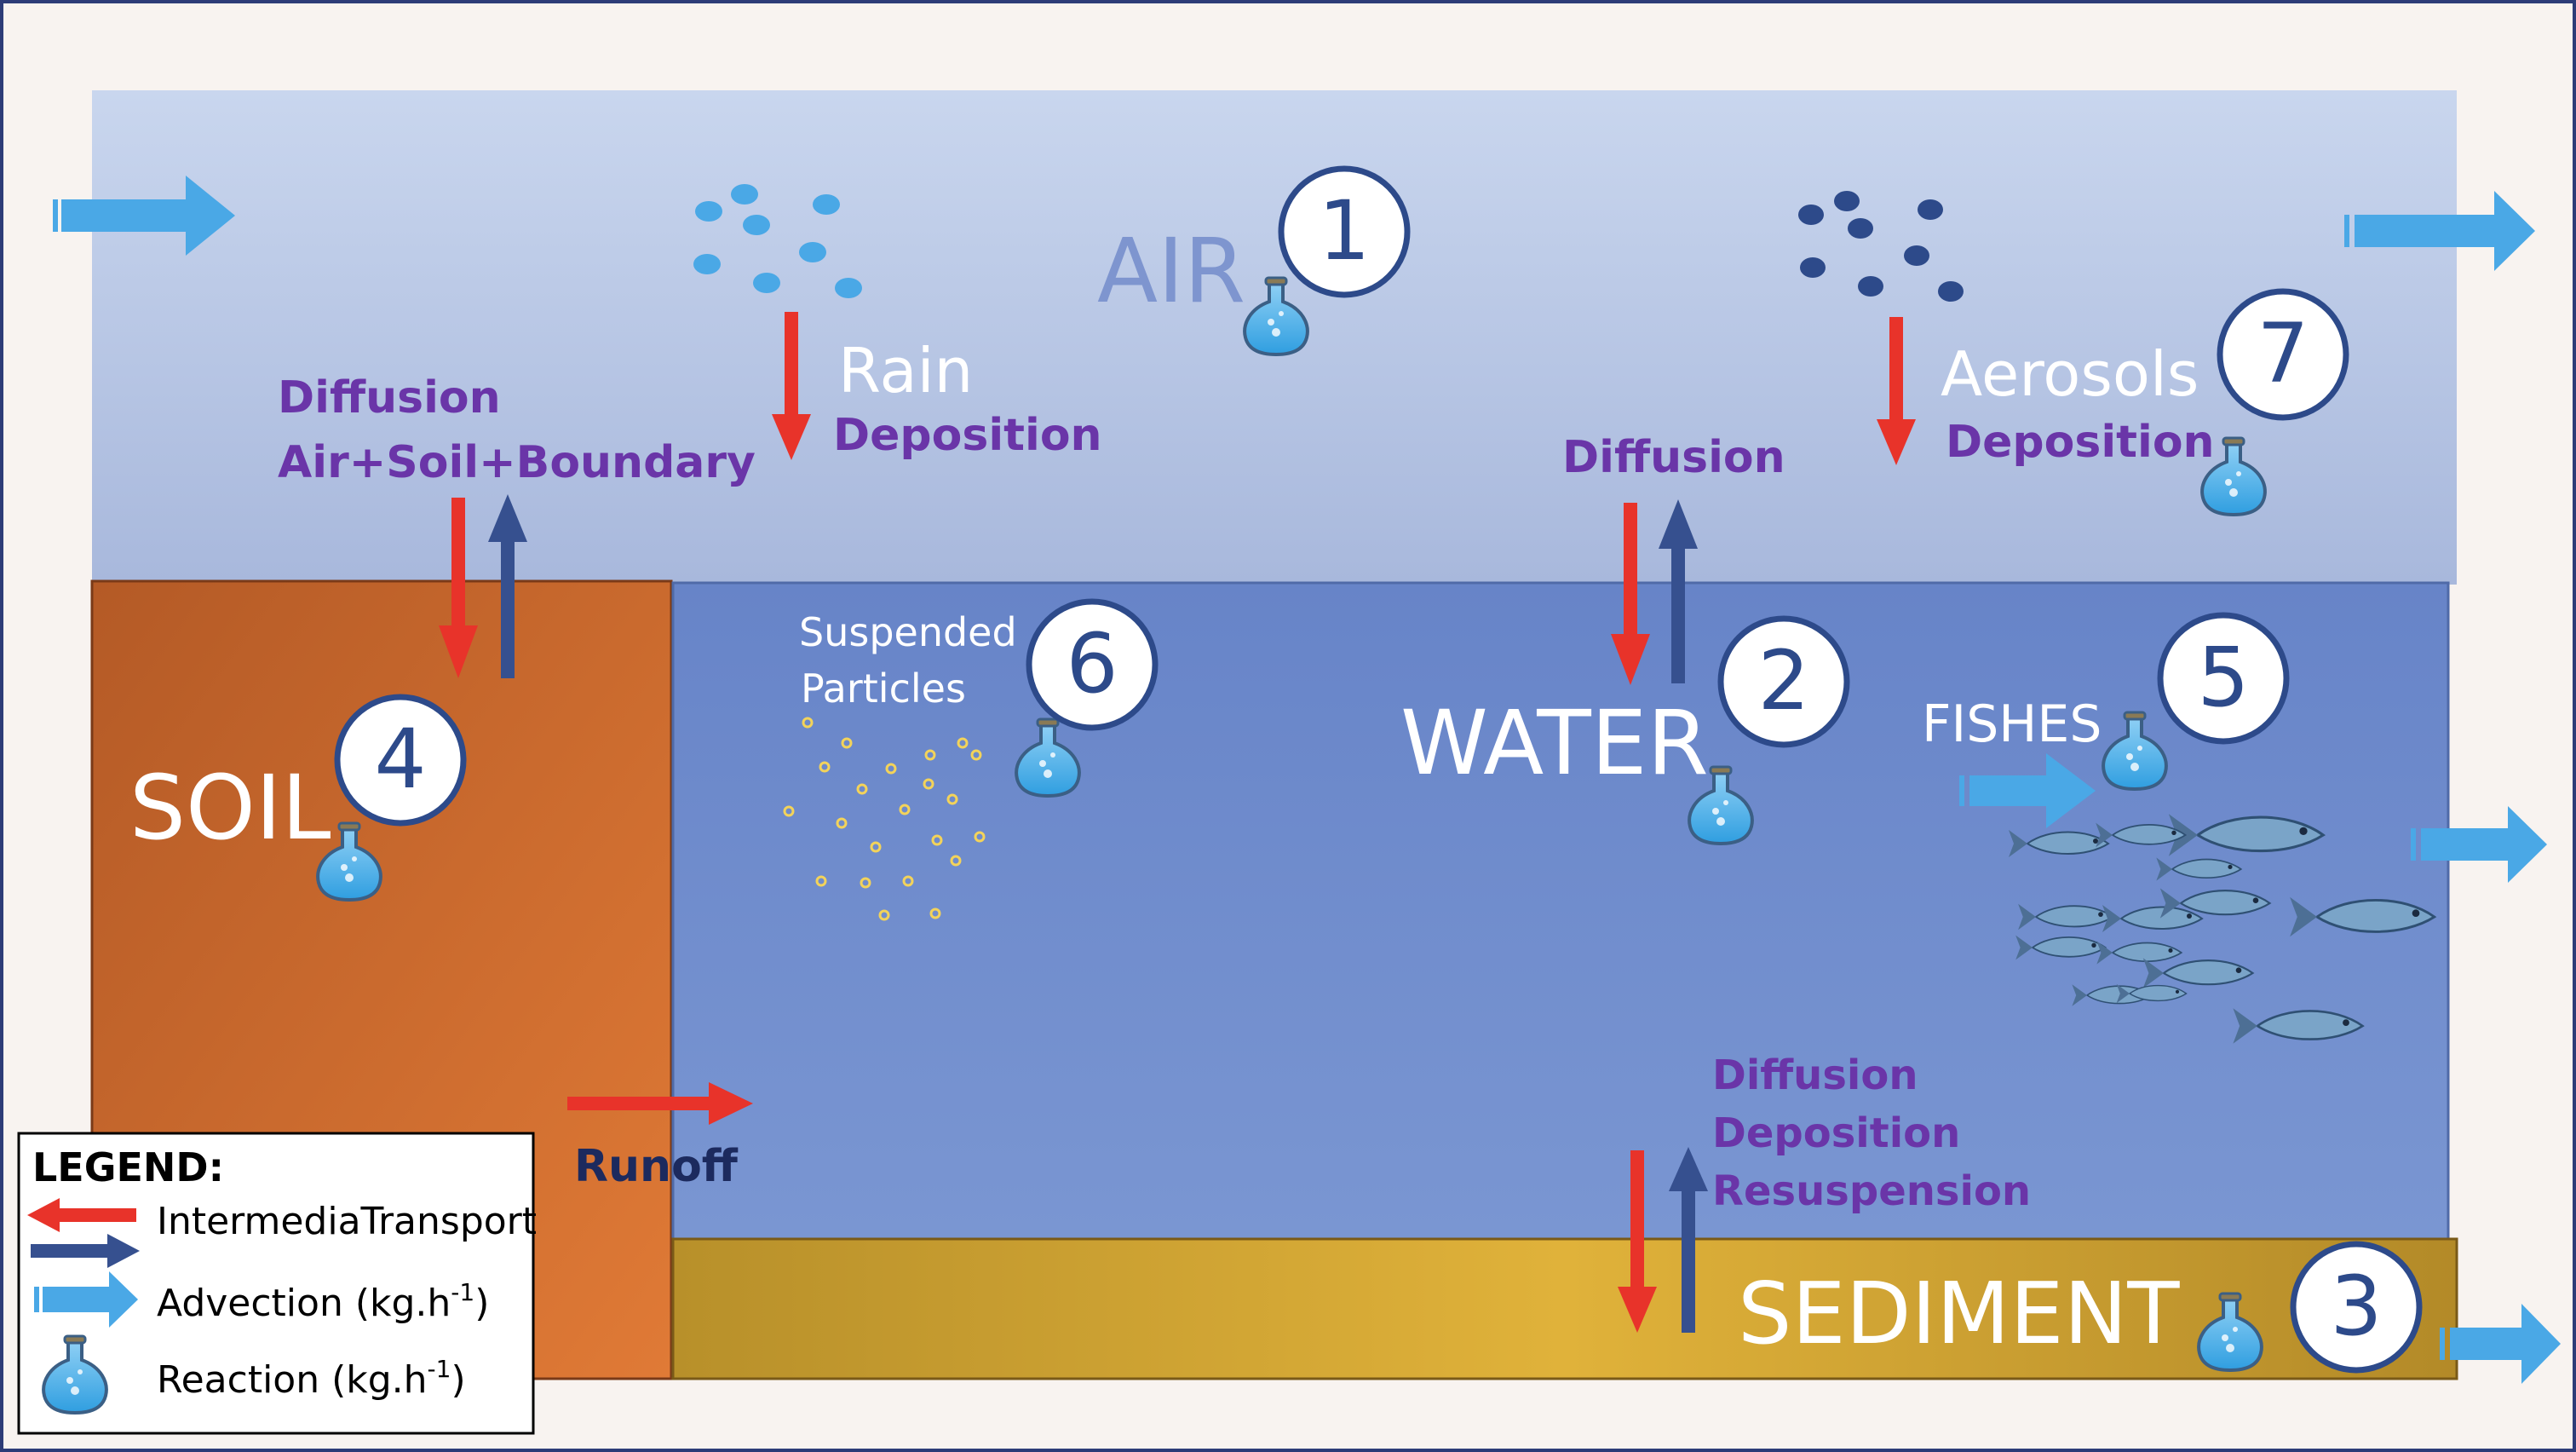 Image resolution: width=2576 pixels, height=1452 pixels. I want to click on number-circle-6: 6, so click(1093, 665).